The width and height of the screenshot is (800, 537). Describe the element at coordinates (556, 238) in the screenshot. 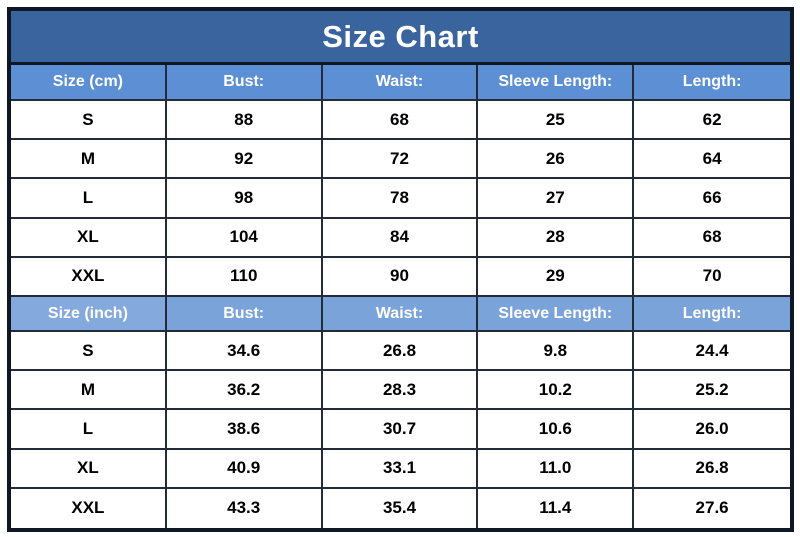

I see `value-cell: 28` at that location.